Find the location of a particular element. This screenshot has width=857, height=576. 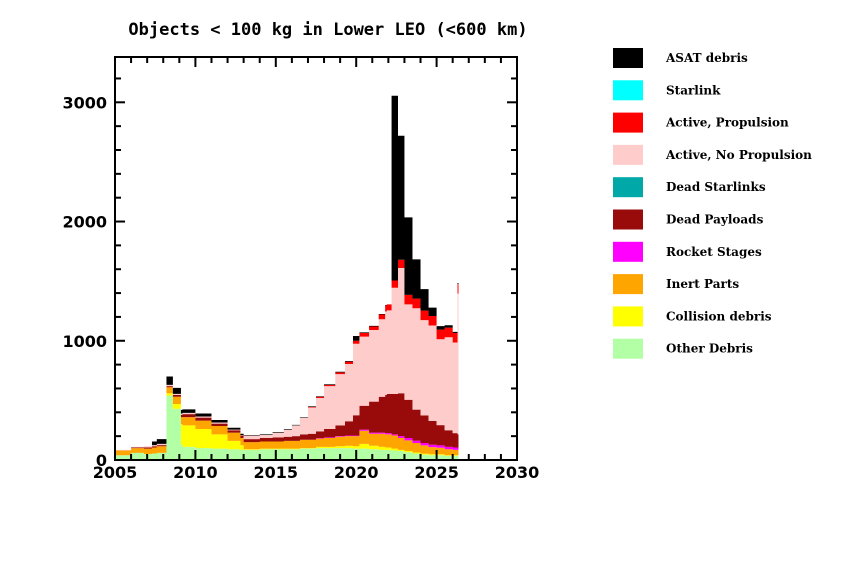

legend-swatch-collision-debris is located at coordinates (628, 316).